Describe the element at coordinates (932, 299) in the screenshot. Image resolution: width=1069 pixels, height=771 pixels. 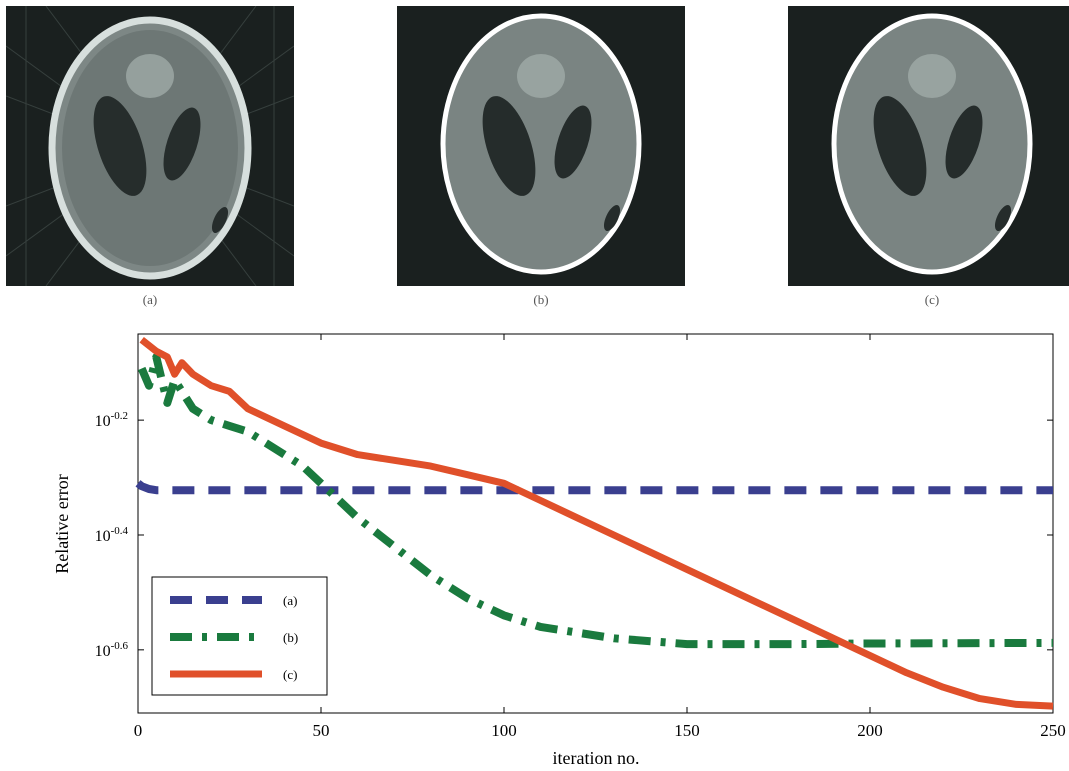
I see `panel-label-c: (c)` at that location.